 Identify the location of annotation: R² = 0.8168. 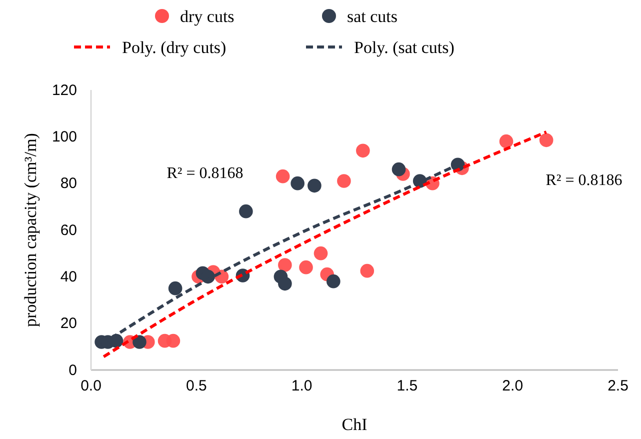
(205, 173).